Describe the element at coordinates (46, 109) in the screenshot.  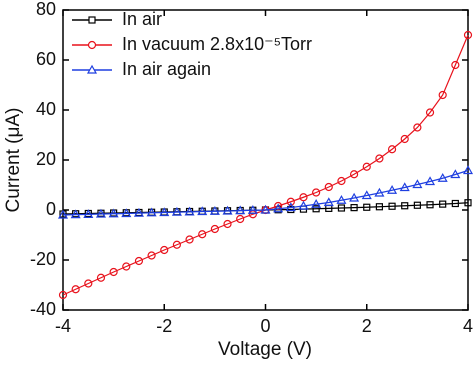
I see `y-tick-label: 40` at that location.